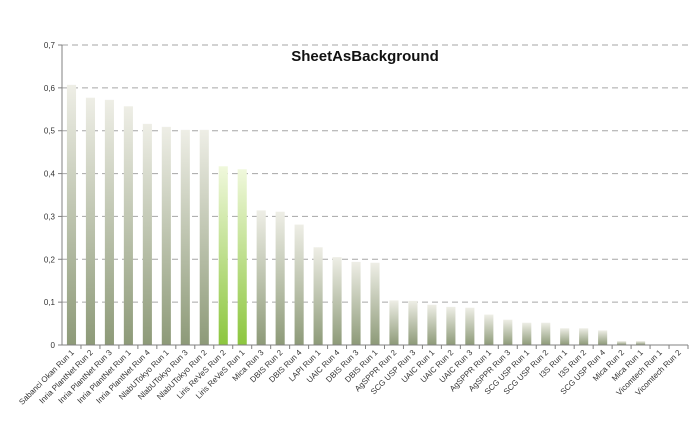  Describe the element at coordinates (53, 195) in the screenshot. I see `y-axis-ticks: 0 0,1 0,2 0,3 0,4 0,5 0,6 0,7` at that location.